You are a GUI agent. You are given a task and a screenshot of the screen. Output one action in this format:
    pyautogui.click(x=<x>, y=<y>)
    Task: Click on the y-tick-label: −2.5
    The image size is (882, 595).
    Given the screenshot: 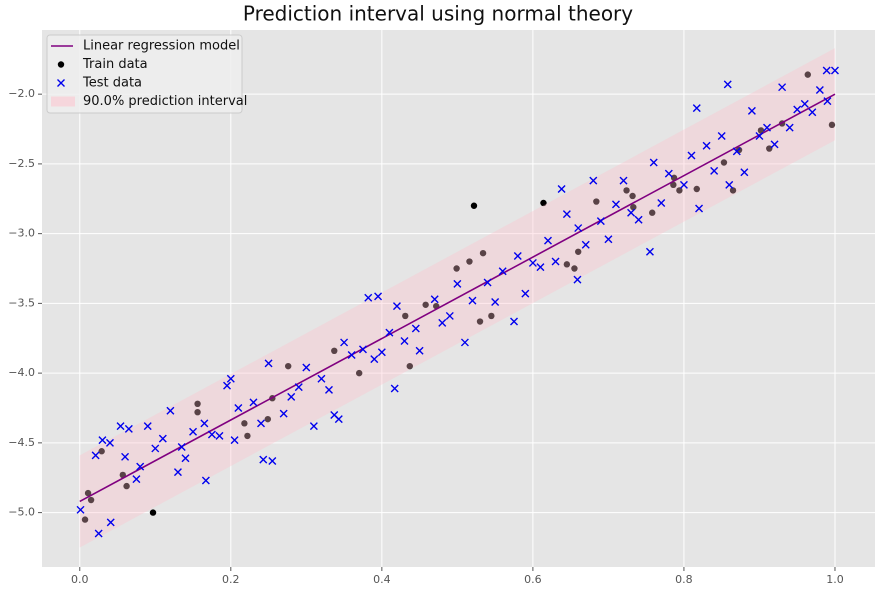 What is the action you would take?
    pyautogui.click(x=21, y=163)
    